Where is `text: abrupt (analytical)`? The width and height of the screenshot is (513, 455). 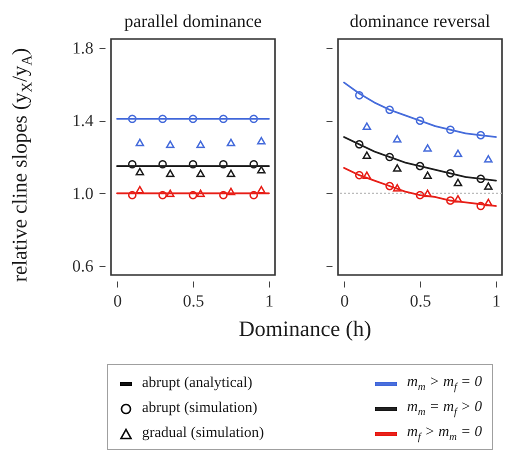
text: abrupt (analytical) is located at coordinates (197, 383).